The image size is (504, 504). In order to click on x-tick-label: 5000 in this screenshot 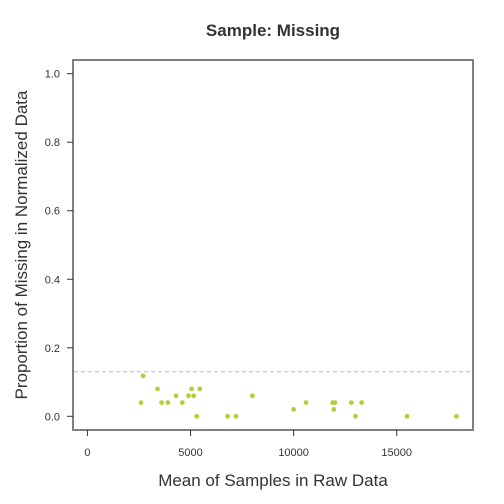, I will do `click(190, 453)`.